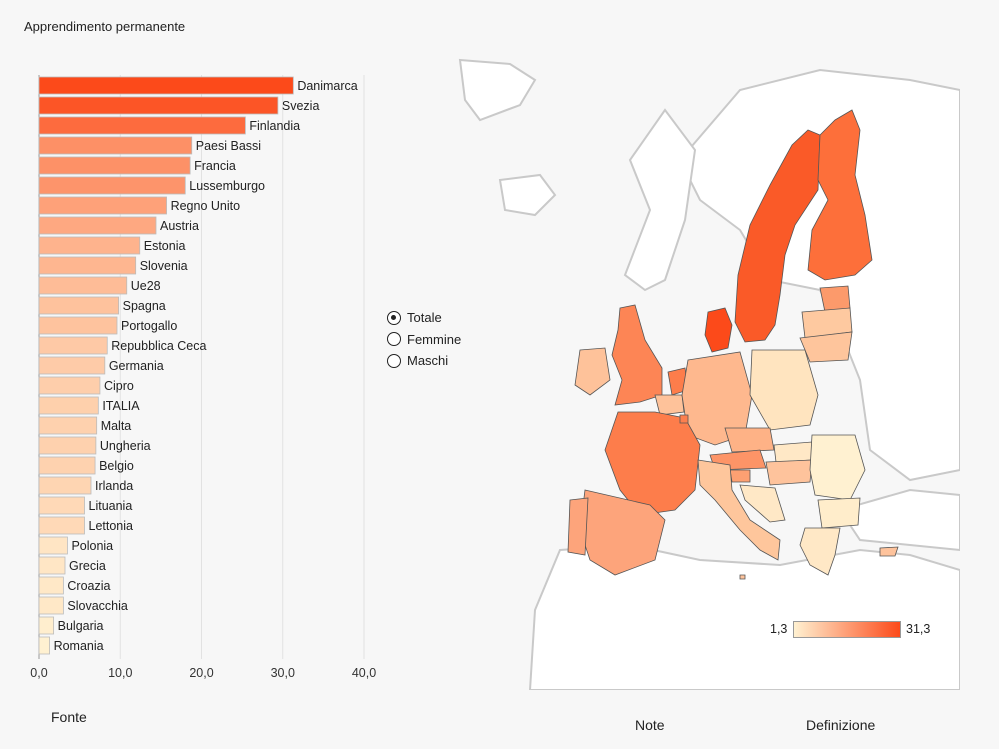  I want to click on map-ireland, so click(592, 371).